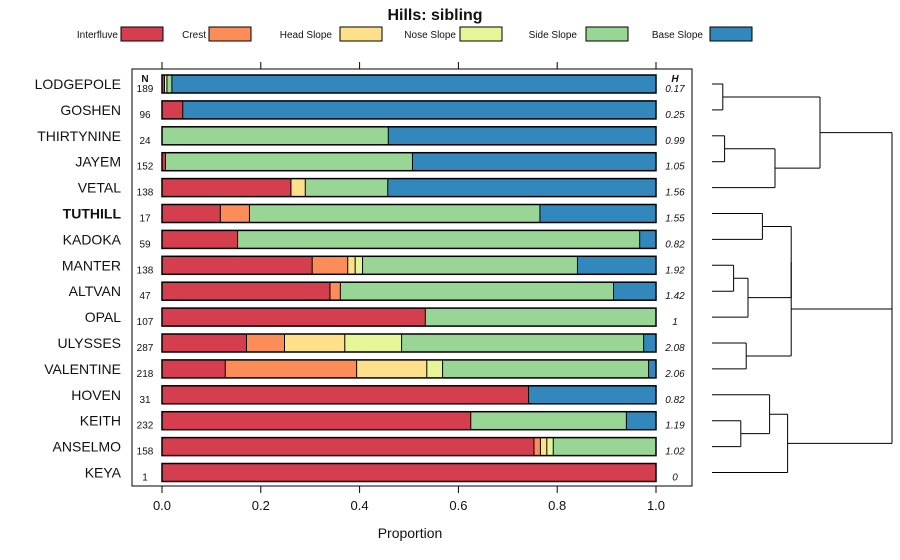 Image resolution: width=900 pixels, height=560 pixels. I want to click on n-column-header: N, so click(144, 79).